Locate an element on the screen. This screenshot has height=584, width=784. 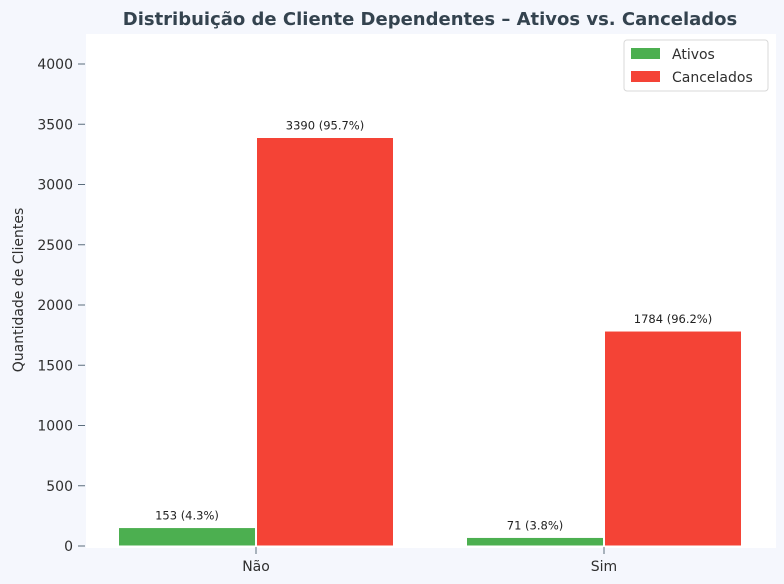
y-axis-label: Quantidade de Clientes is located at coordinates (19, 290).